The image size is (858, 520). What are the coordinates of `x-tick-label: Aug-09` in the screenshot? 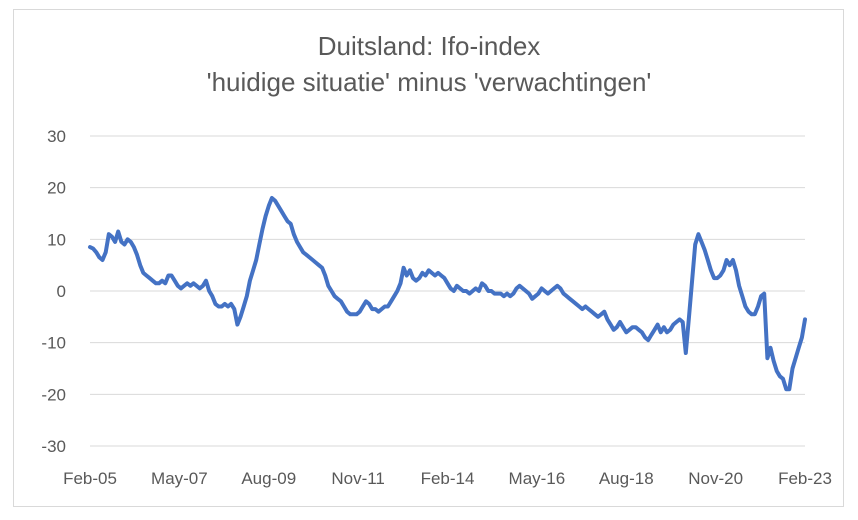 It's located at (268, 478).